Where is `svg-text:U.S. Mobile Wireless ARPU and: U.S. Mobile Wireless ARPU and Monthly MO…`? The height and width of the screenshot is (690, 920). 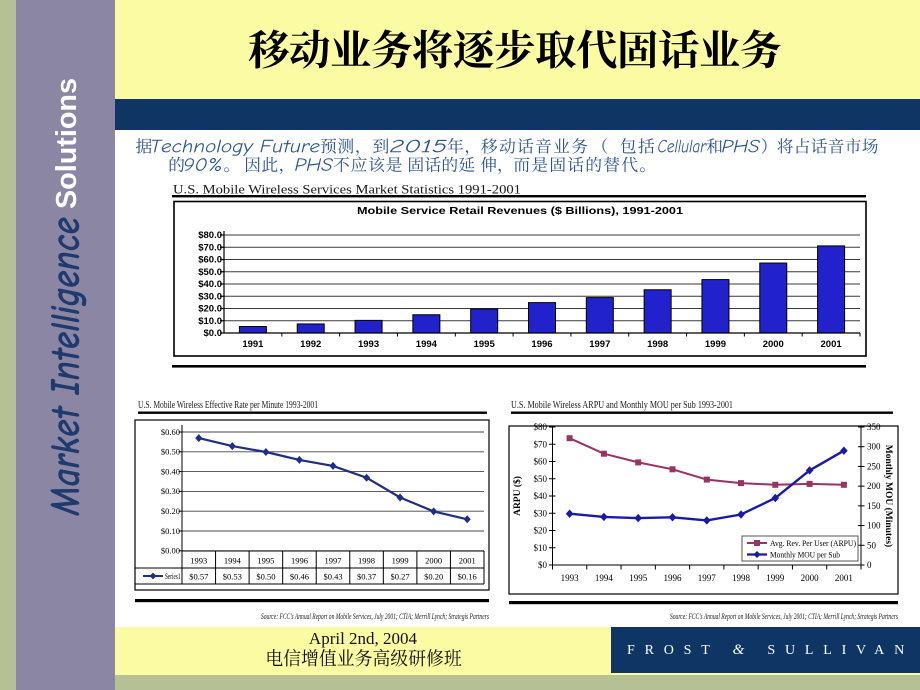
svg-text:U.S. Mobile Wireless ARPU and: U.S. Mobile Wireless ARPU and Monthly MO… is located at coordinates (622, 405).